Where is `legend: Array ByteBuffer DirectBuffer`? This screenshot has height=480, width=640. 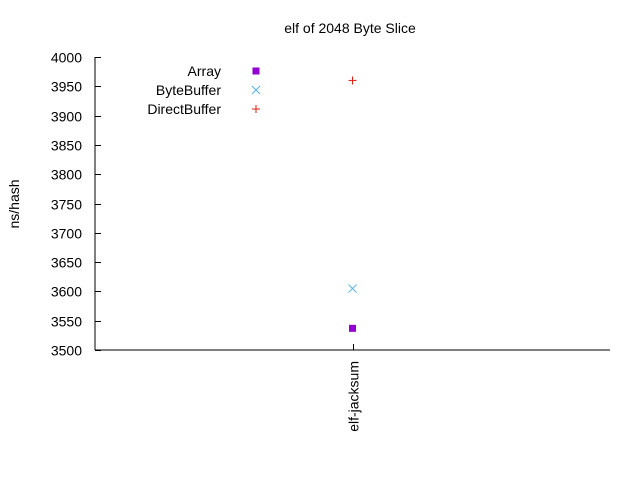
legend: Array ByteBuffer DirectBuffer is located at coordinates (204, 90).